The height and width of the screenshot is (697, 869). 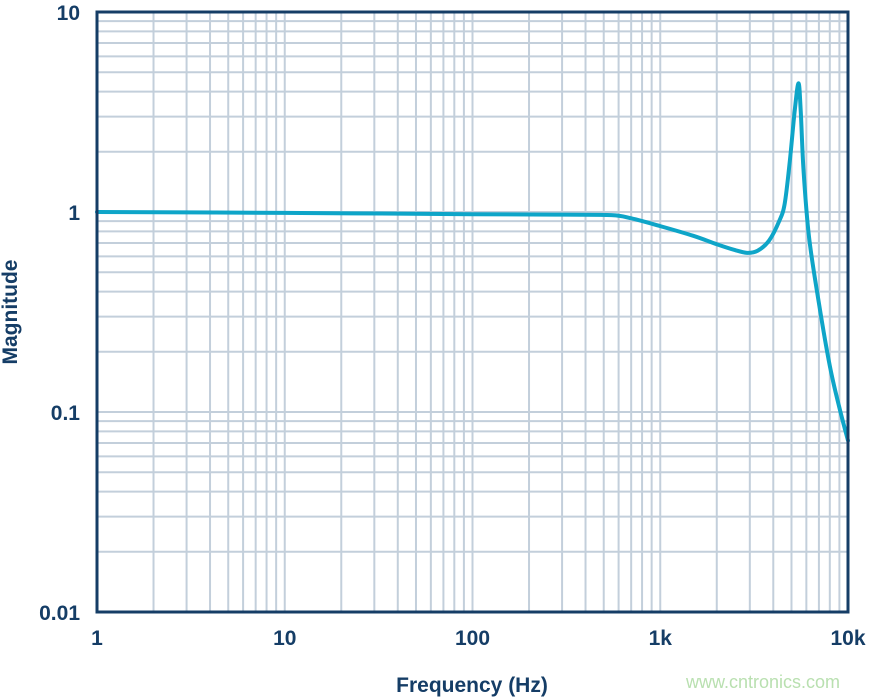 I want to click on x-tick-label: 10, so click(x=284, y=638).